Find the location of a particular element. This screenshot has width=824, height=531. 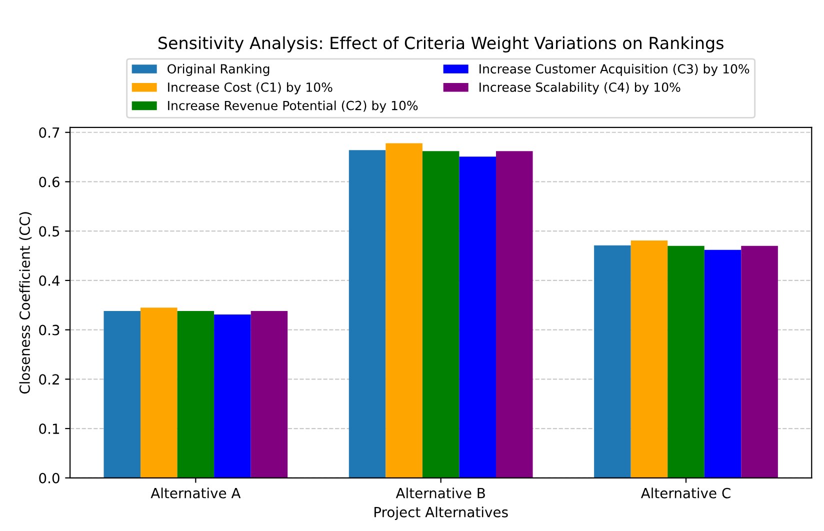

y-tick-label: 0.1 is located at coordinates (49, 429).